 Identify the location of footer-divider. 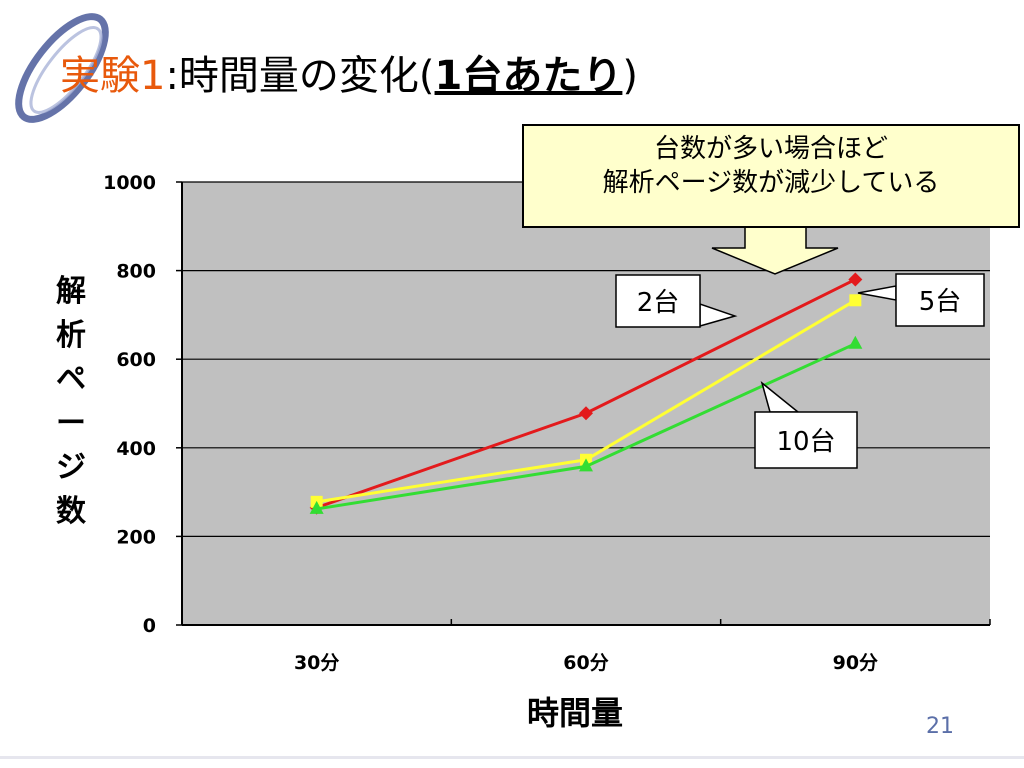
(512, 757).